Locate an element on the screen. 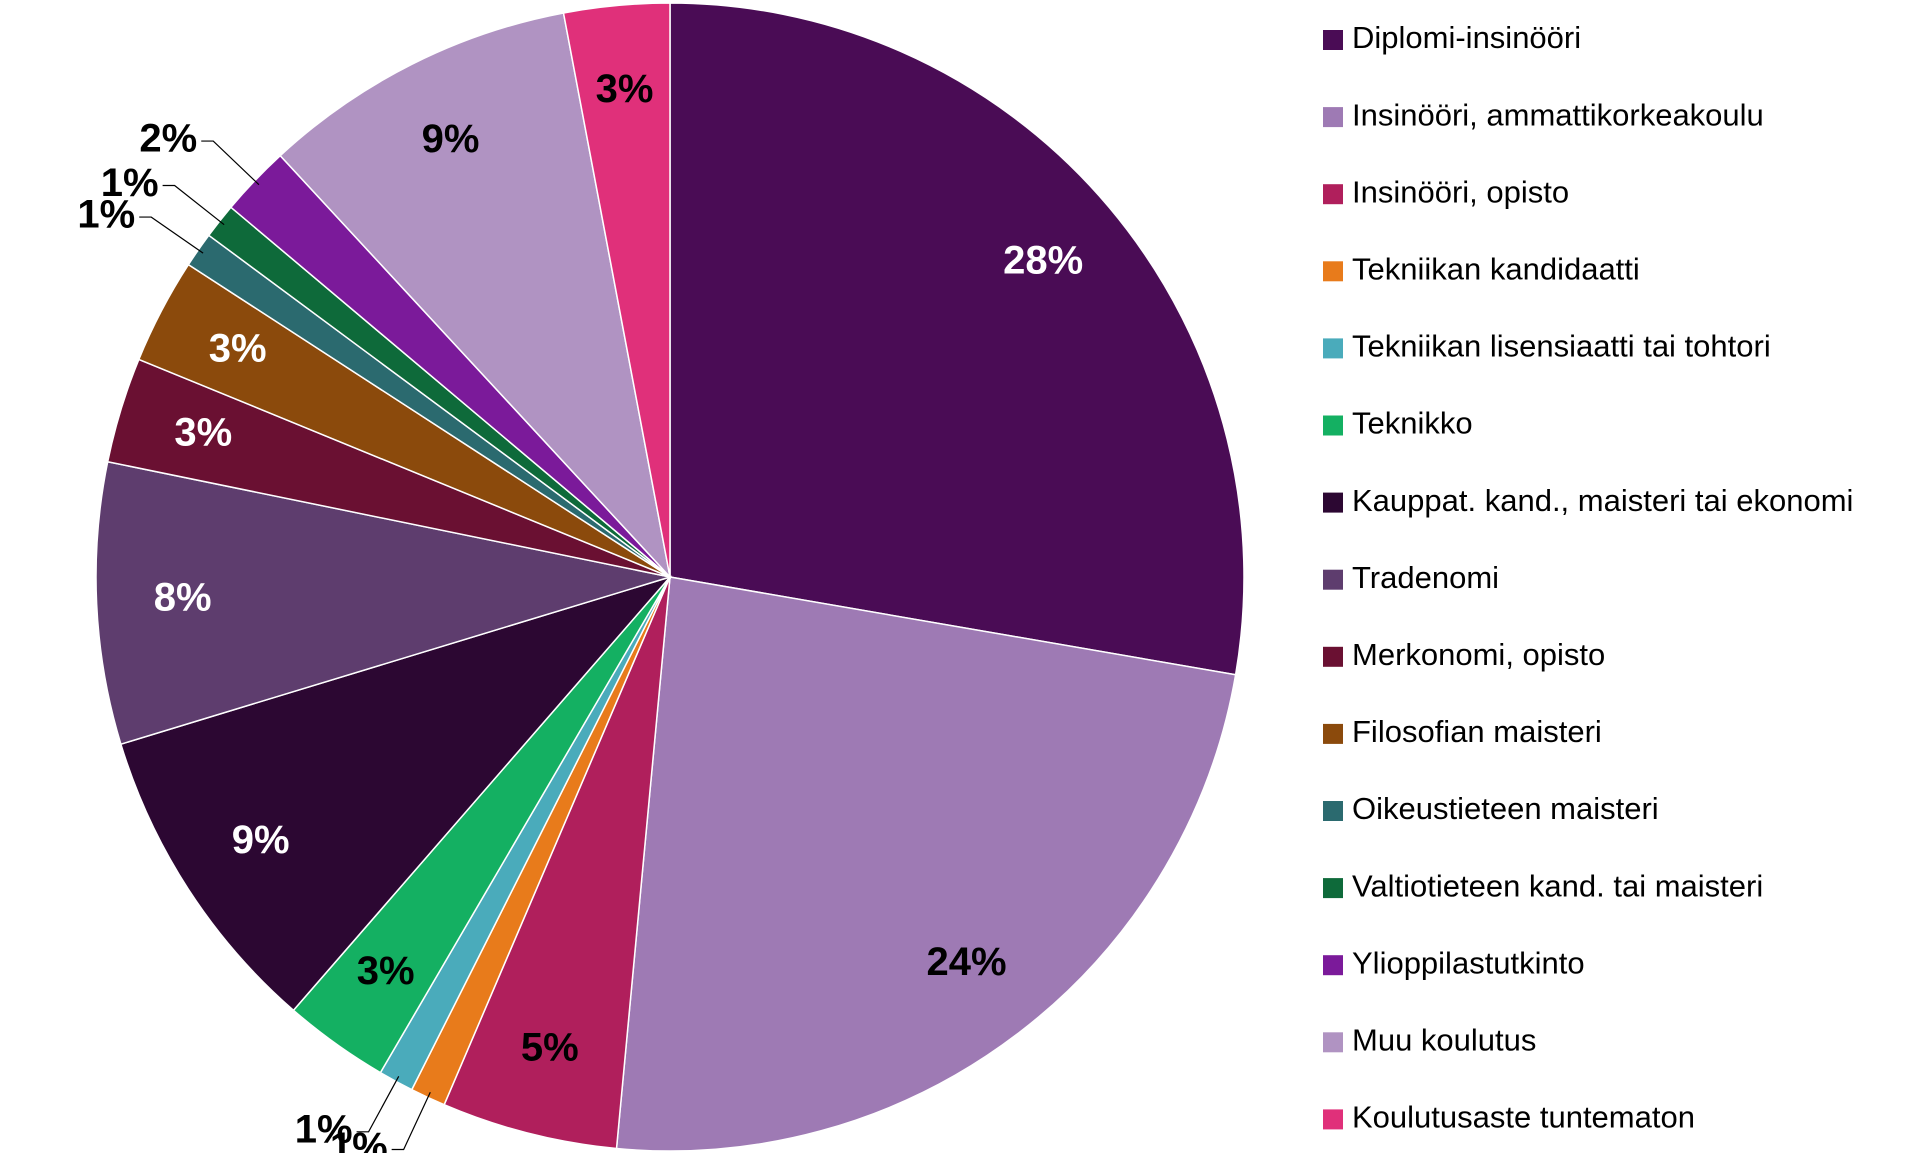  data-label: 8% is located at coordinates (183, 597).